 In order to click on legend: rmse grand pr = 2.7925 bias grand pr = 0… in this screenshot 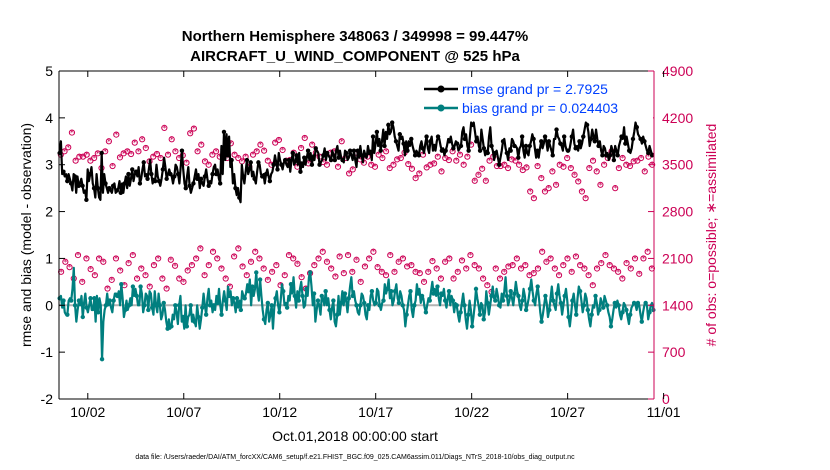, I will do `click(536, 100)`.